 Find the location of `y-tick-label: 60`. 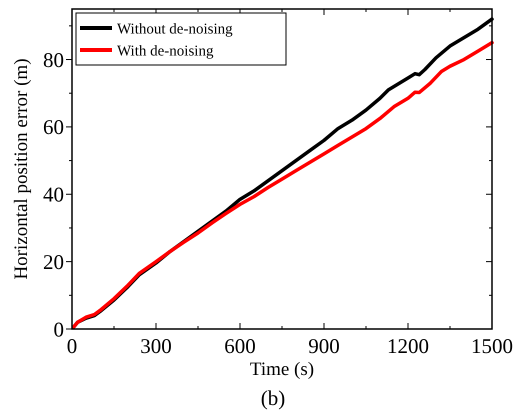

y-tick-label: 60 is located at coordinates (53, 127).